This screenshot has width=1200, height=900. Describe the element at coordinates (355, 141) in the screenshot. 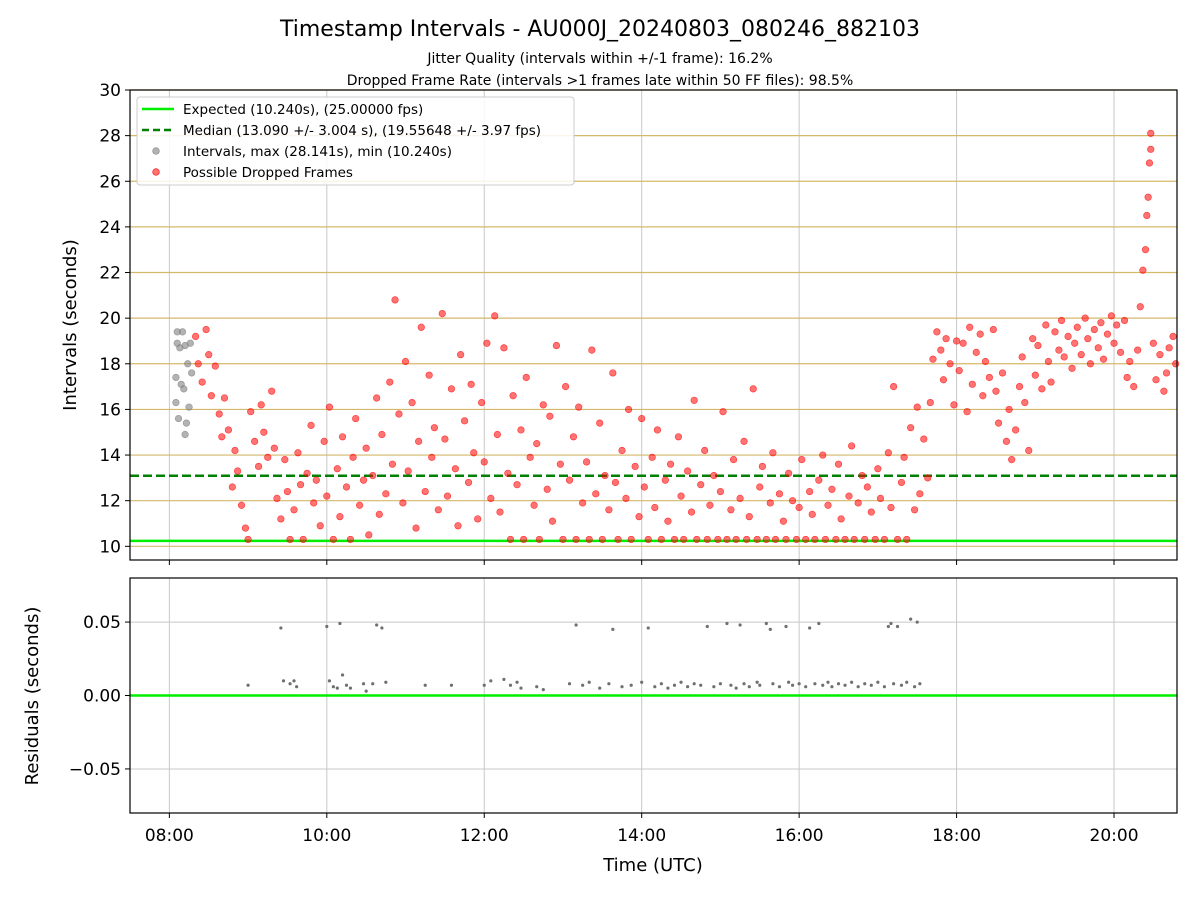

I see `legend-box` at that location.